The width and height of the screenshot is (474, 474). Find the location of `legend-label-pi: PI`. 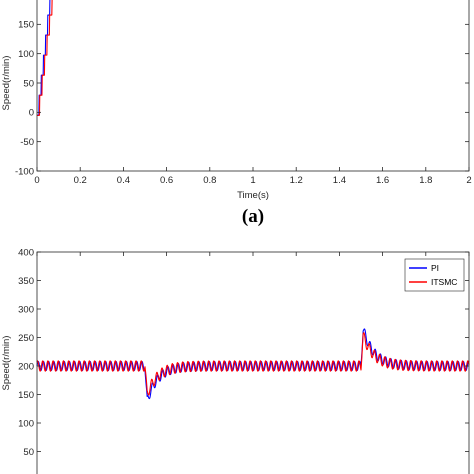

legend-label-pi: PI is located at coordinates (435, 268).